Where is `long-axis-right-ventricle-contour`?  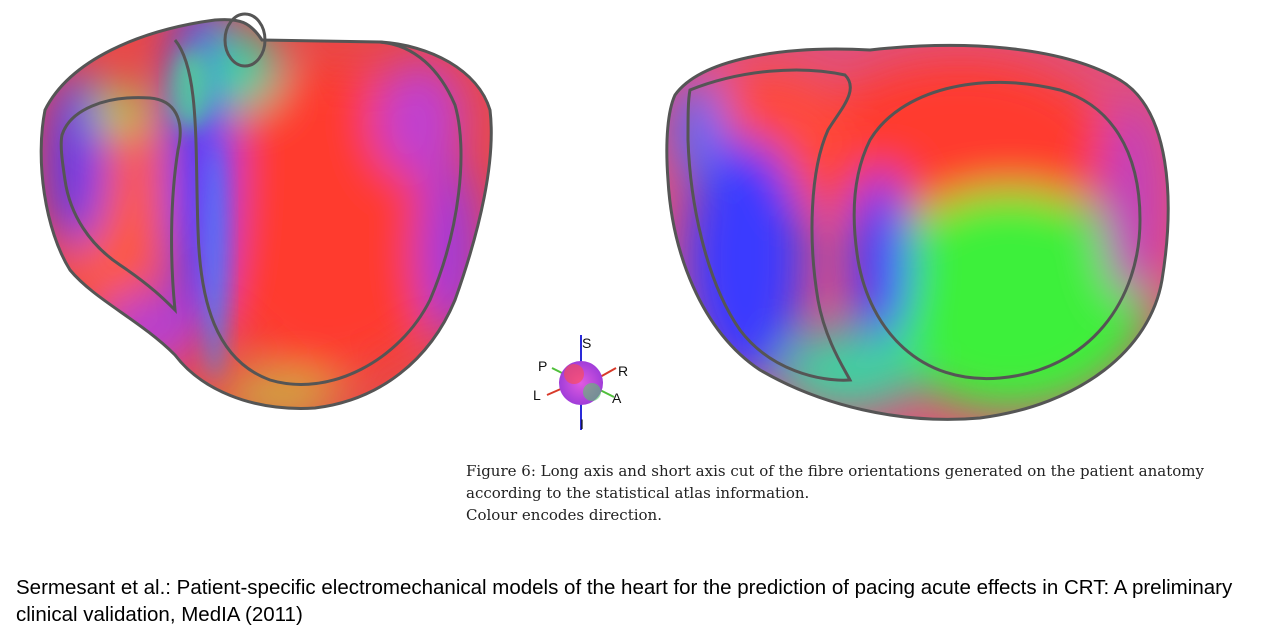
long-axis-right-ventricle-contour is located at coordinates (120, 205).